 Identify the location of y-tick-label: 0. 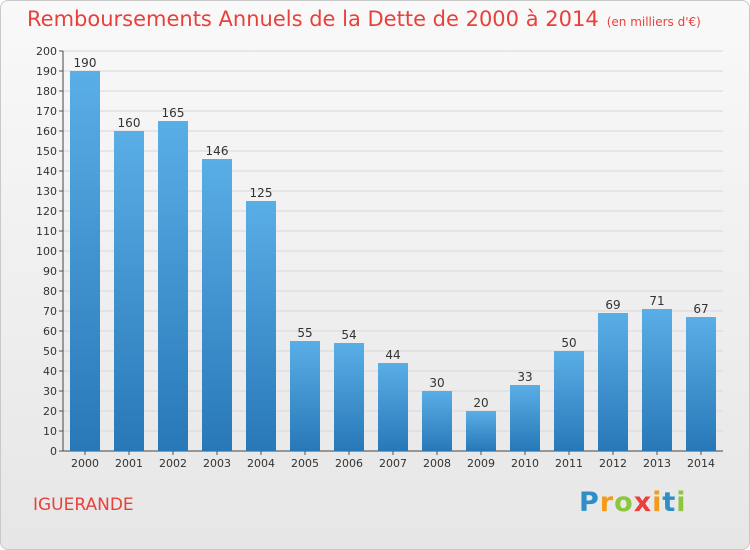
(53, 451).